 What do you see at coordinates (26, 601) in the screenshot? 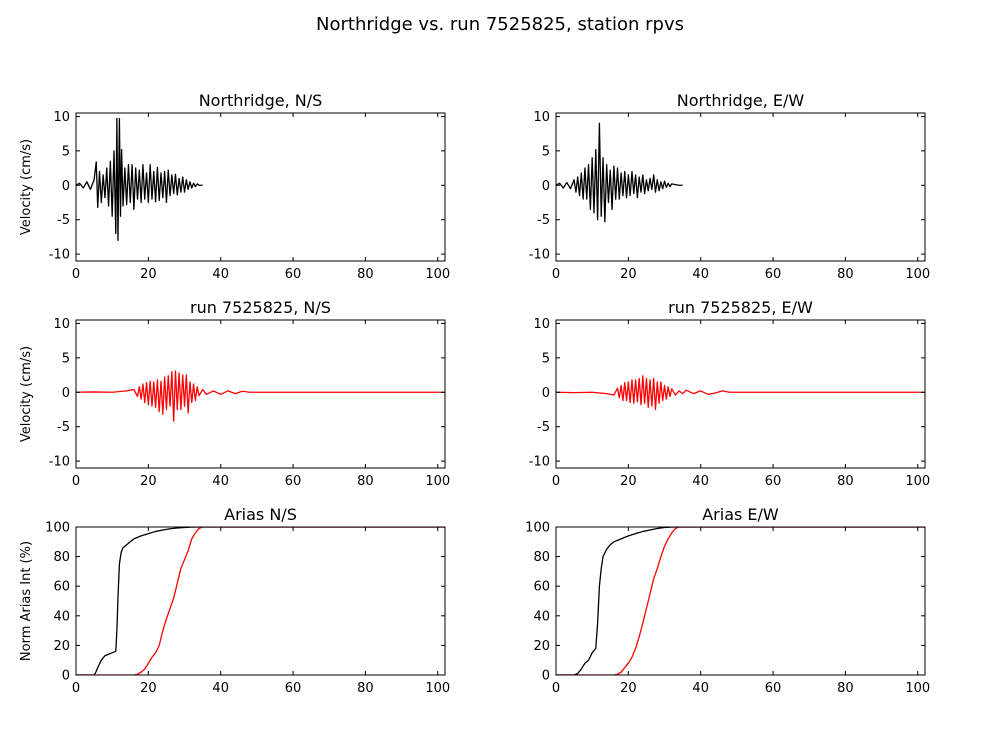
I see `y-axis-label: Norm Arias Int (%)` at bounding box center [26, 601].